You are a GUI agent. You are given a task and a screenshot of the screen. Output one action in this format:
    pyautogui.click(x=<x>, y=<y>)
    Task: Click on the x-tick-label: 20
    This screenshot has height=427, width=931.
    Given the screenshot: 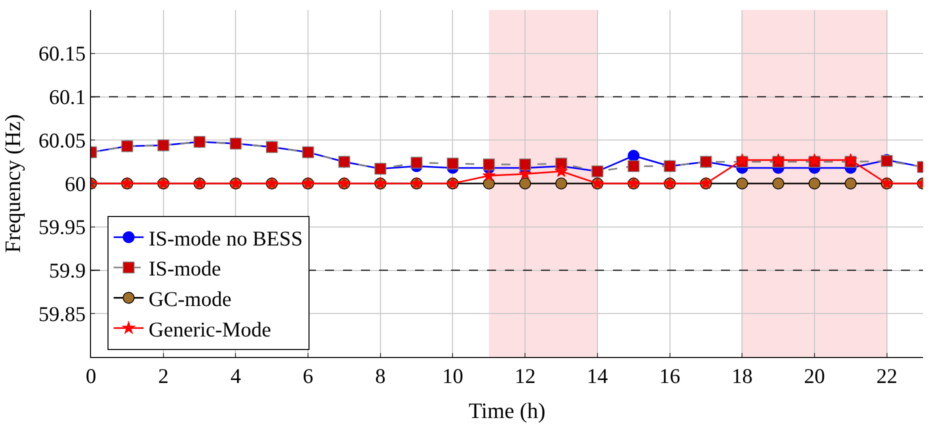 What is the action you would take?
    pyautogui.click(x=814, y=376)
    